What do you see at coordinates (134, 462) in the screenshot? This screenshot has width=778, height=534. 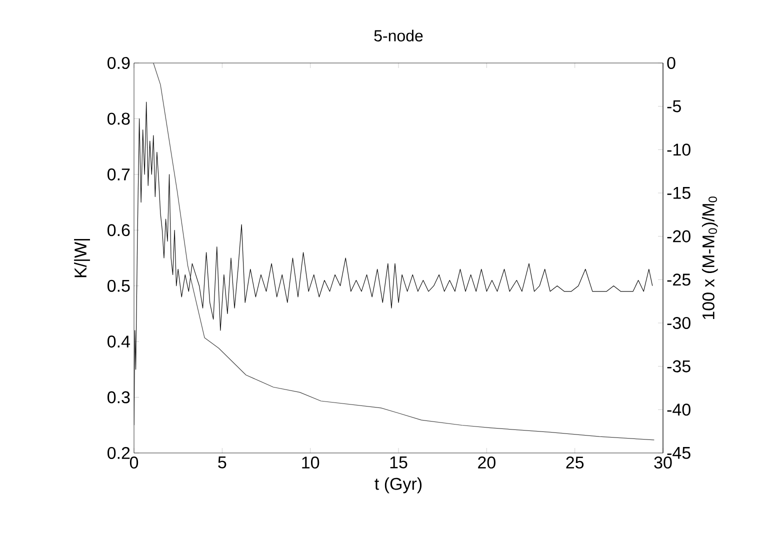 I see `x-tick-label: 0` at bounding box center [134, 462].